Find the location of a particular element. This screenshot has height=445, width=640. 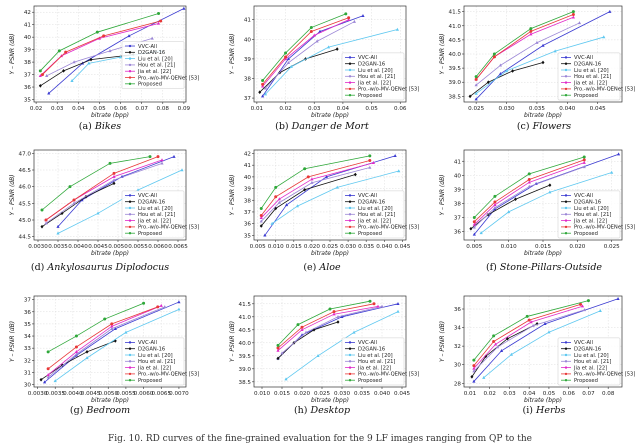

x-tick-label: 0.035 is located at coordinates (537, 109).